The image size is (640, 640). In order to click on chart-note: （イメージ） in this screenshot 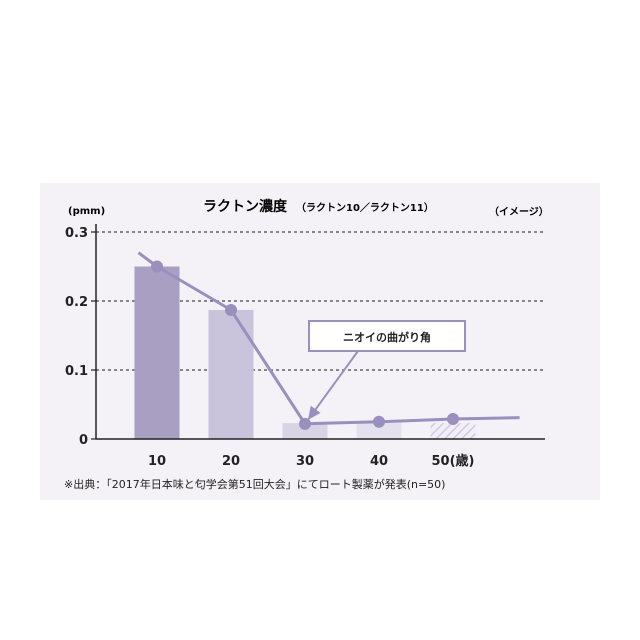, I will do `click(519, 211)`.